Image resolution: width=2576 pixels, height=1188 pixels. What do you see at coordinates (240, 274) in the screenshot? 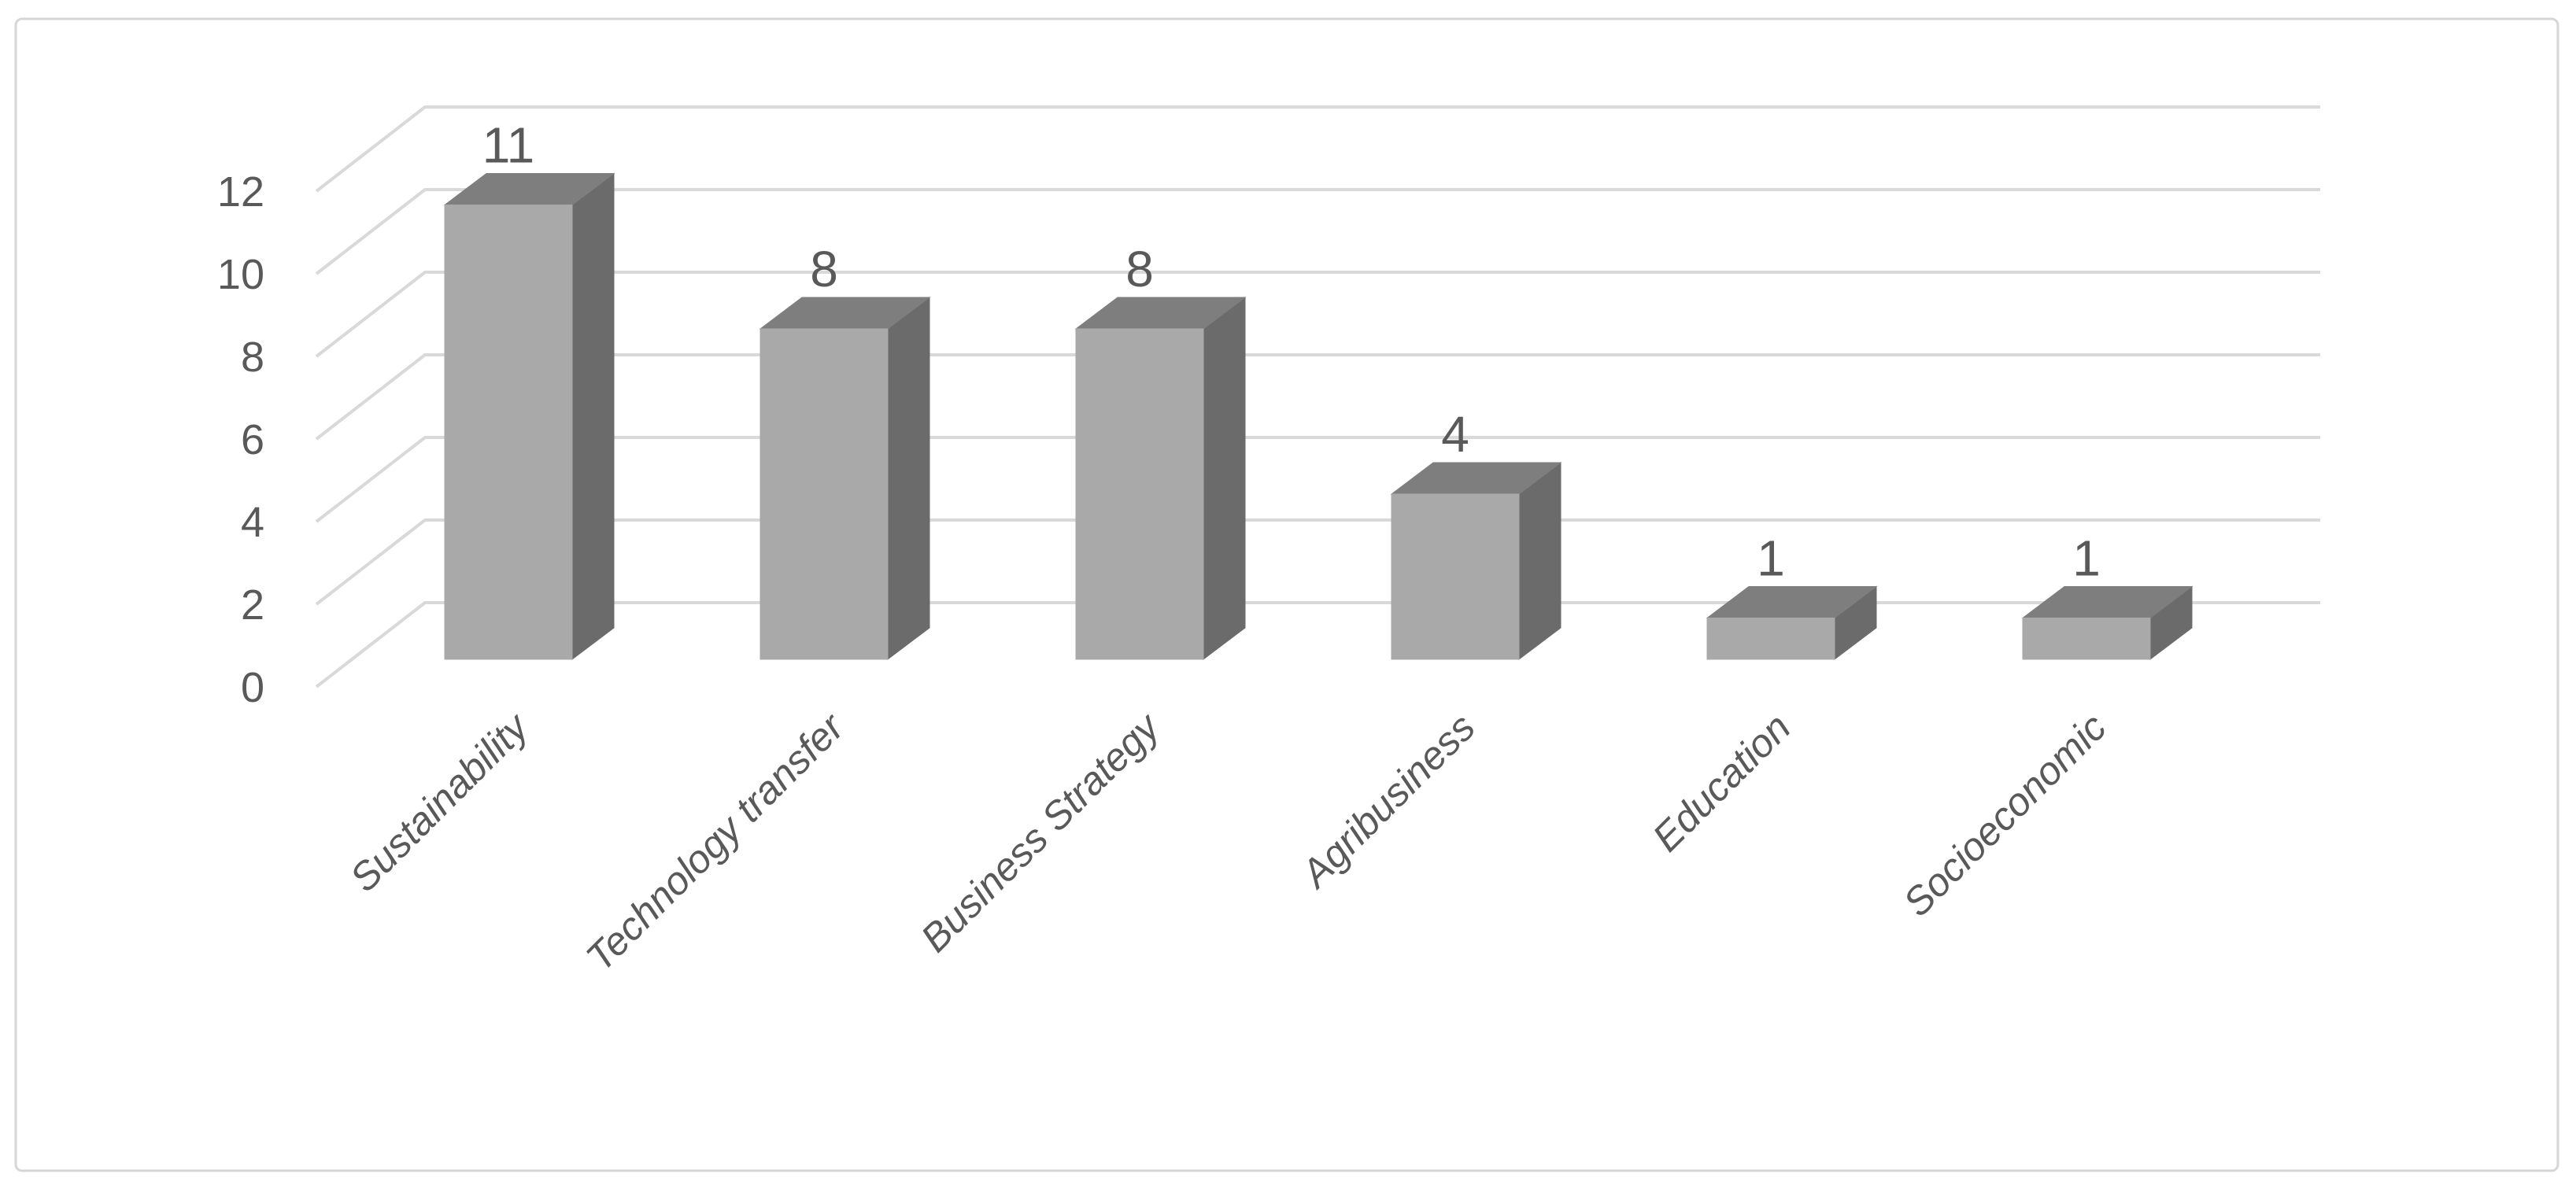
I see `y-axis-tick-label-10: 10` at bounding box center [240, 274].